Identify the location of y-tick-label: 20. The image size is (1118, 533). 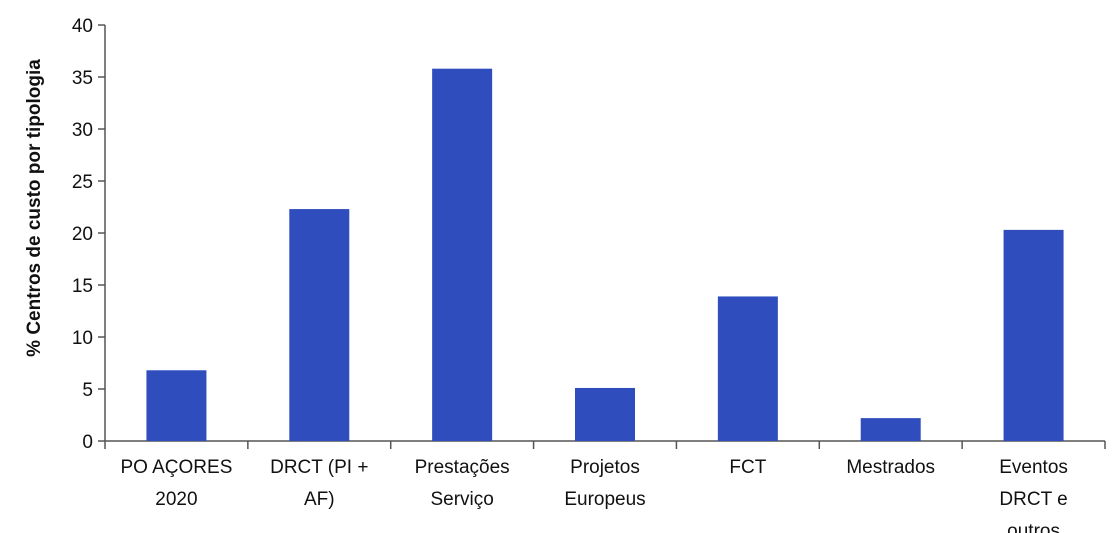
(82, 234).